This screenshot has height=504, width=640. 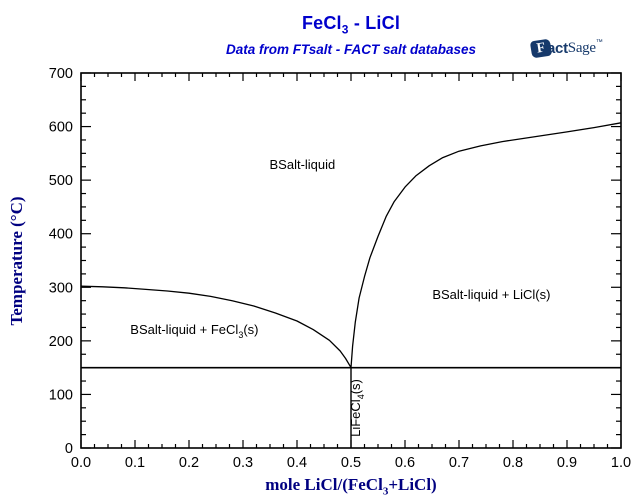 I want to click on region-label-lifecl4s: LiFeCl4(s), so click(x=358, y=408).